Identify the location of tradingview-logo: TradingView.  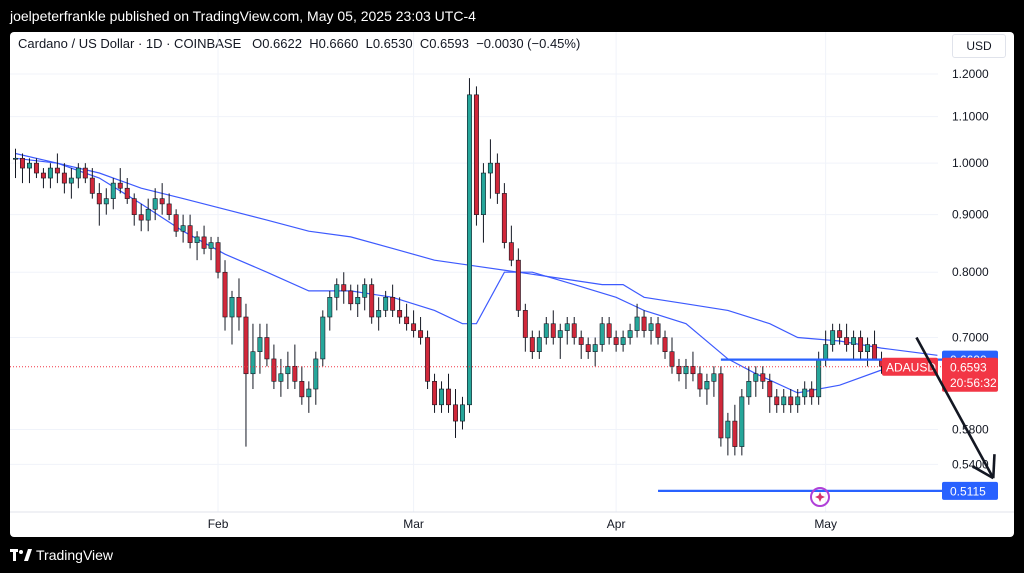
(61, 555).